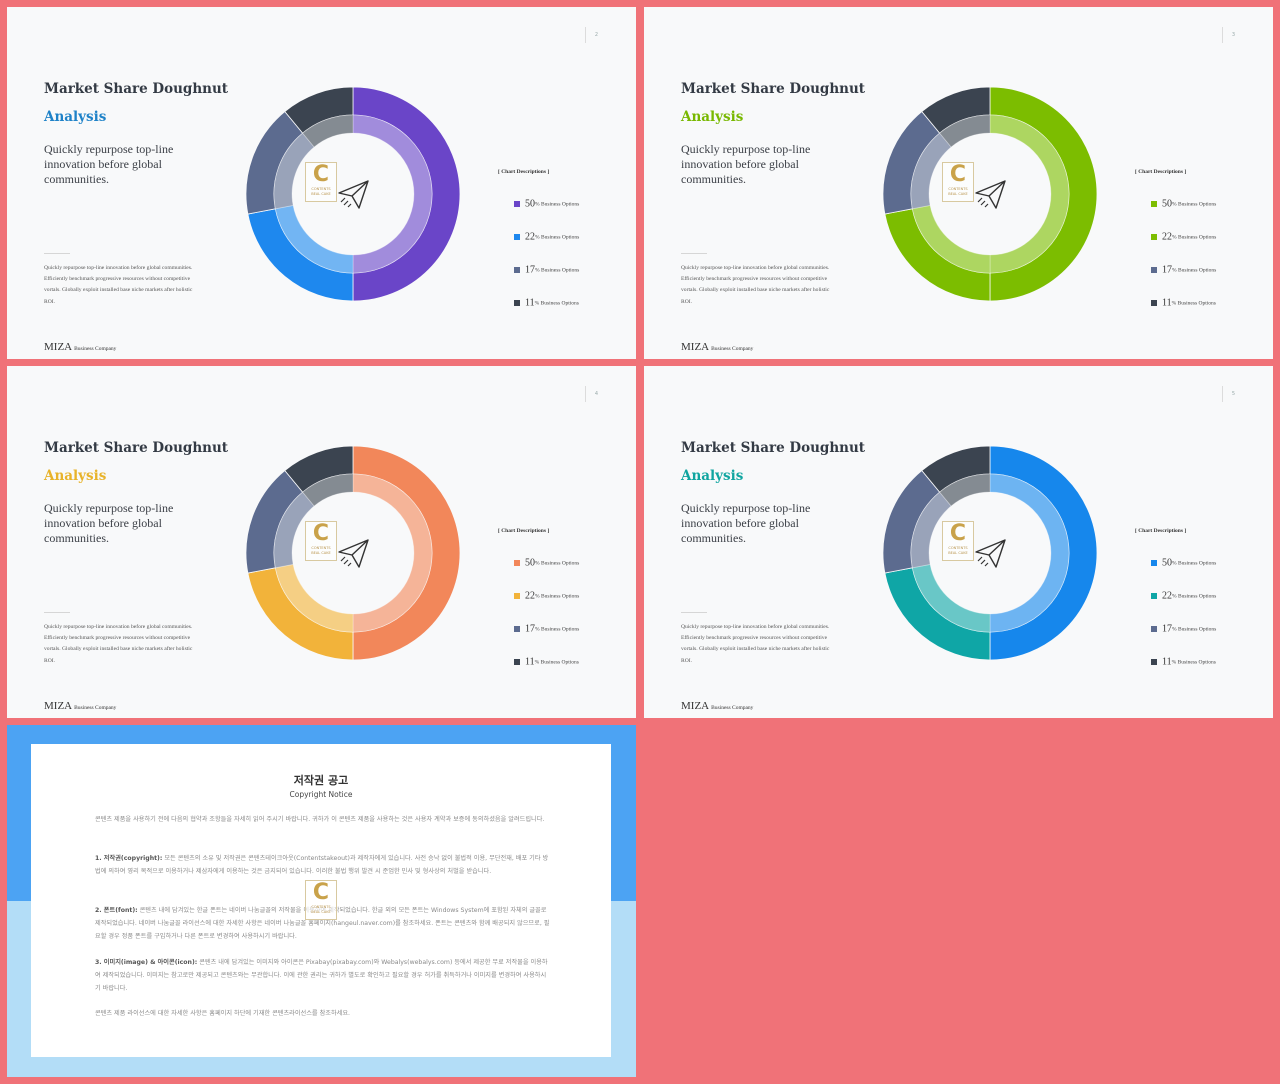 This screenshot has width=1280, height=1084. I want to click on page-number: 2, so click(591, 35).